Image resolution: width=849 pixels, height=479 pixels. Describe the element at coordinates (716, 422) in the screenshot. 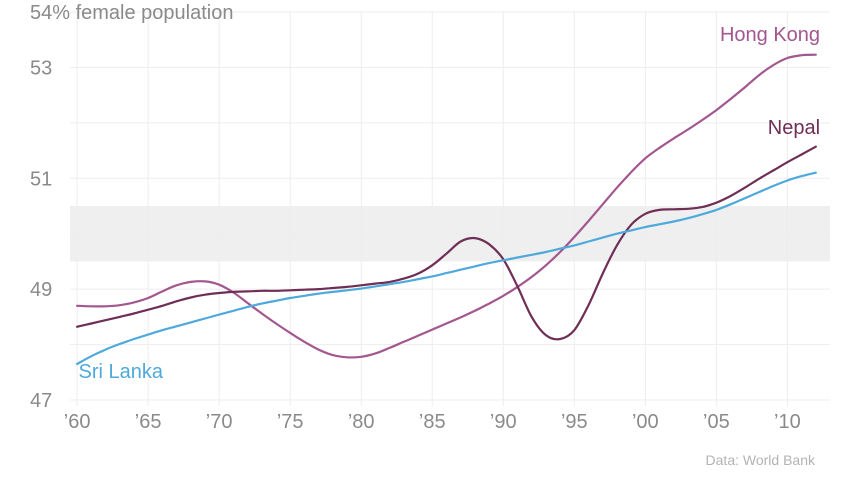

I see `x-tick-label: ’05` at that location.